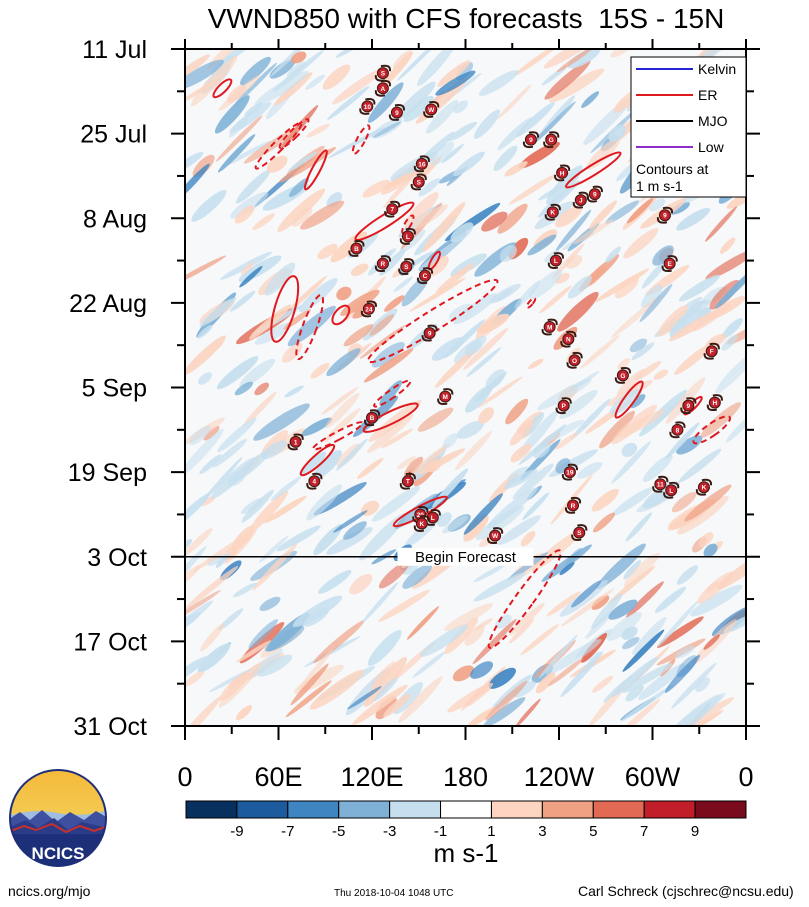 The height and width of the screenshot is (907, 809). I want to click on storm-label: G, so click(551, 140).